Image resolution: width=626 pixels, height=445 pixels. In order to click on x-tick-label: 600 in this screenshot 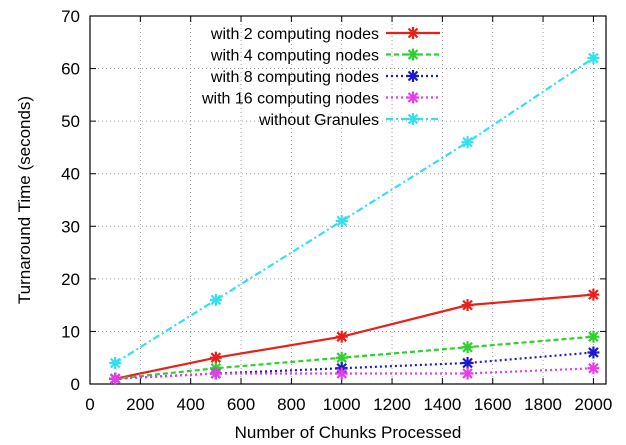, I will do `click(241, 404)`.